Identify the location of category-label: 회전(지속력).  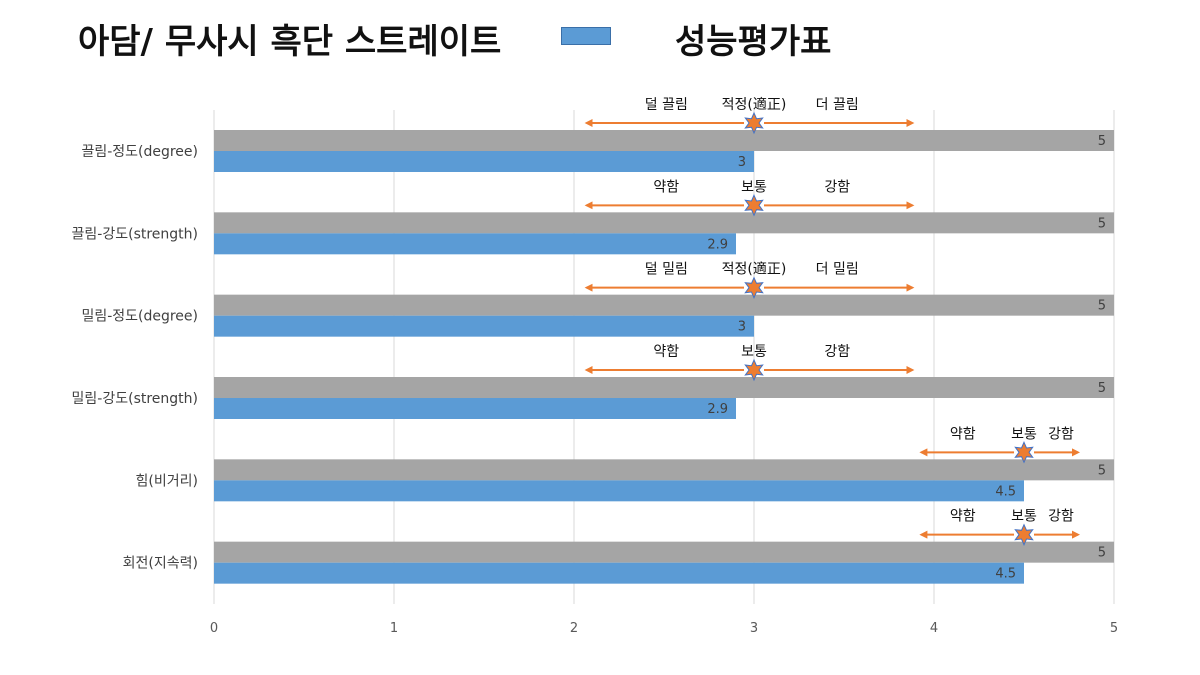
(160, 564).